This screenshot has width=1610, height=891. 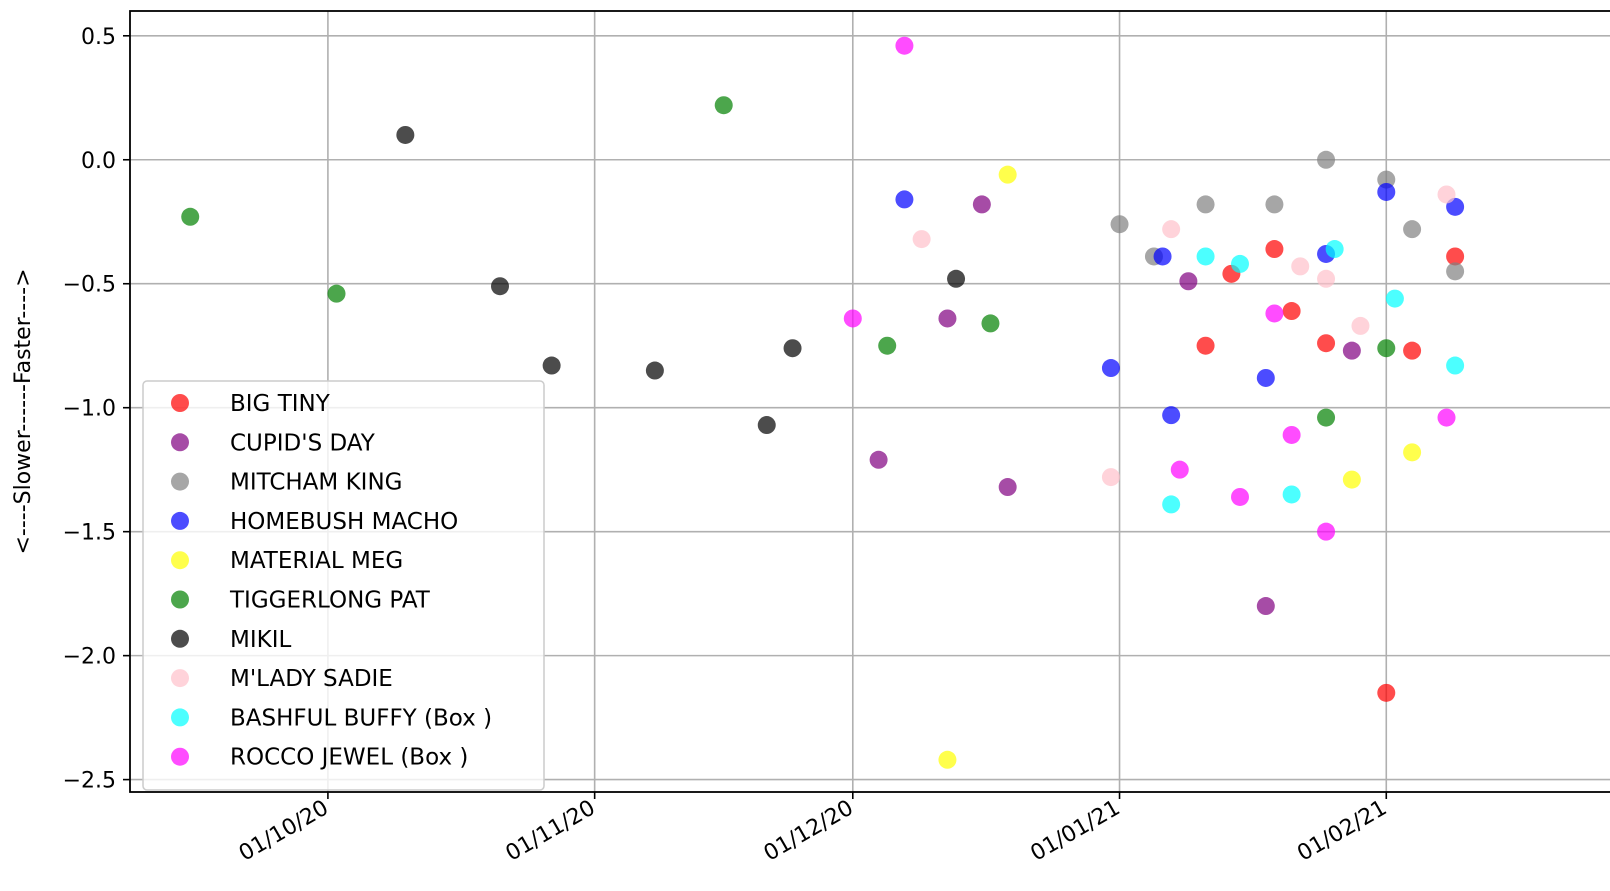 What do you see at coordinates (89, 285) in the screenshot?
I see `y-tick-label: −0.5` at bounding box center [89, 285].